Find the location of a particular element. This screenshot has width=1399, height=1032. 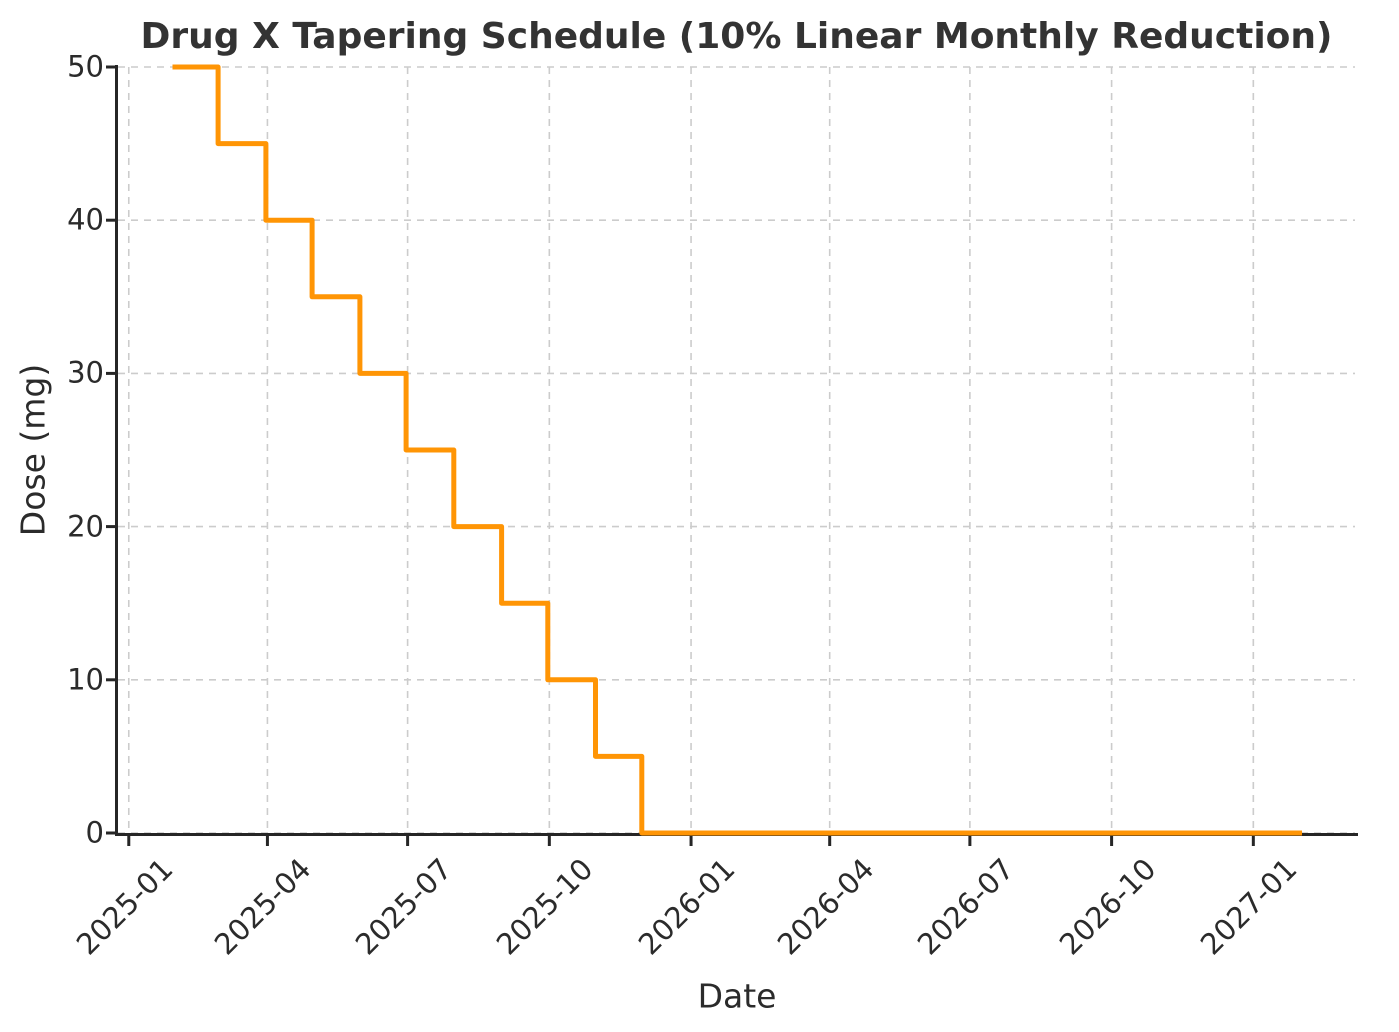

y-tick-label: 40 is located at coordinates (85, 219).